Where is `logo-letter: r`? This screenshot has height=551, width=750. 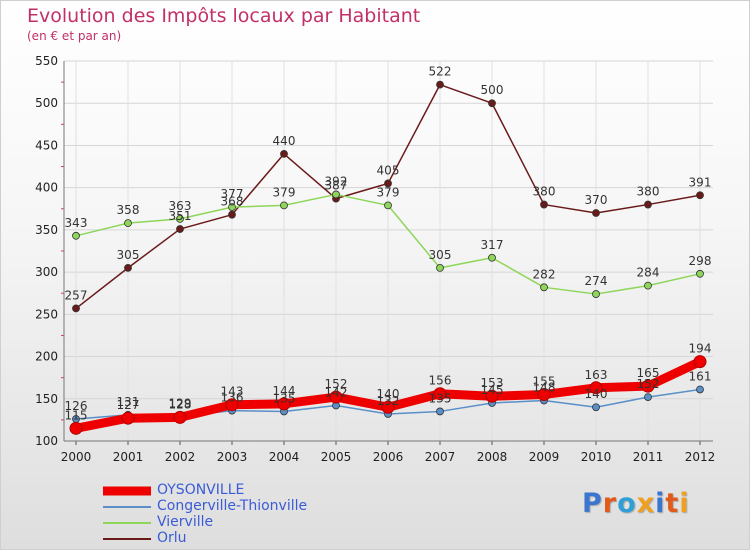 logo-letter: r is located at coordinates (610, 503).